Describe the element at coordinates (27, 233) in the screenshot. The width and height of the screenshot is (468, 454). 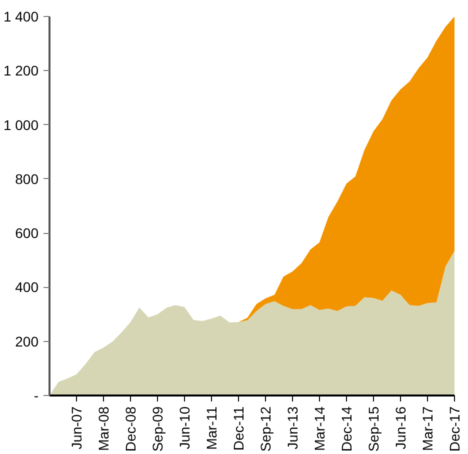
I see `y-tick-label: 600` at that location.